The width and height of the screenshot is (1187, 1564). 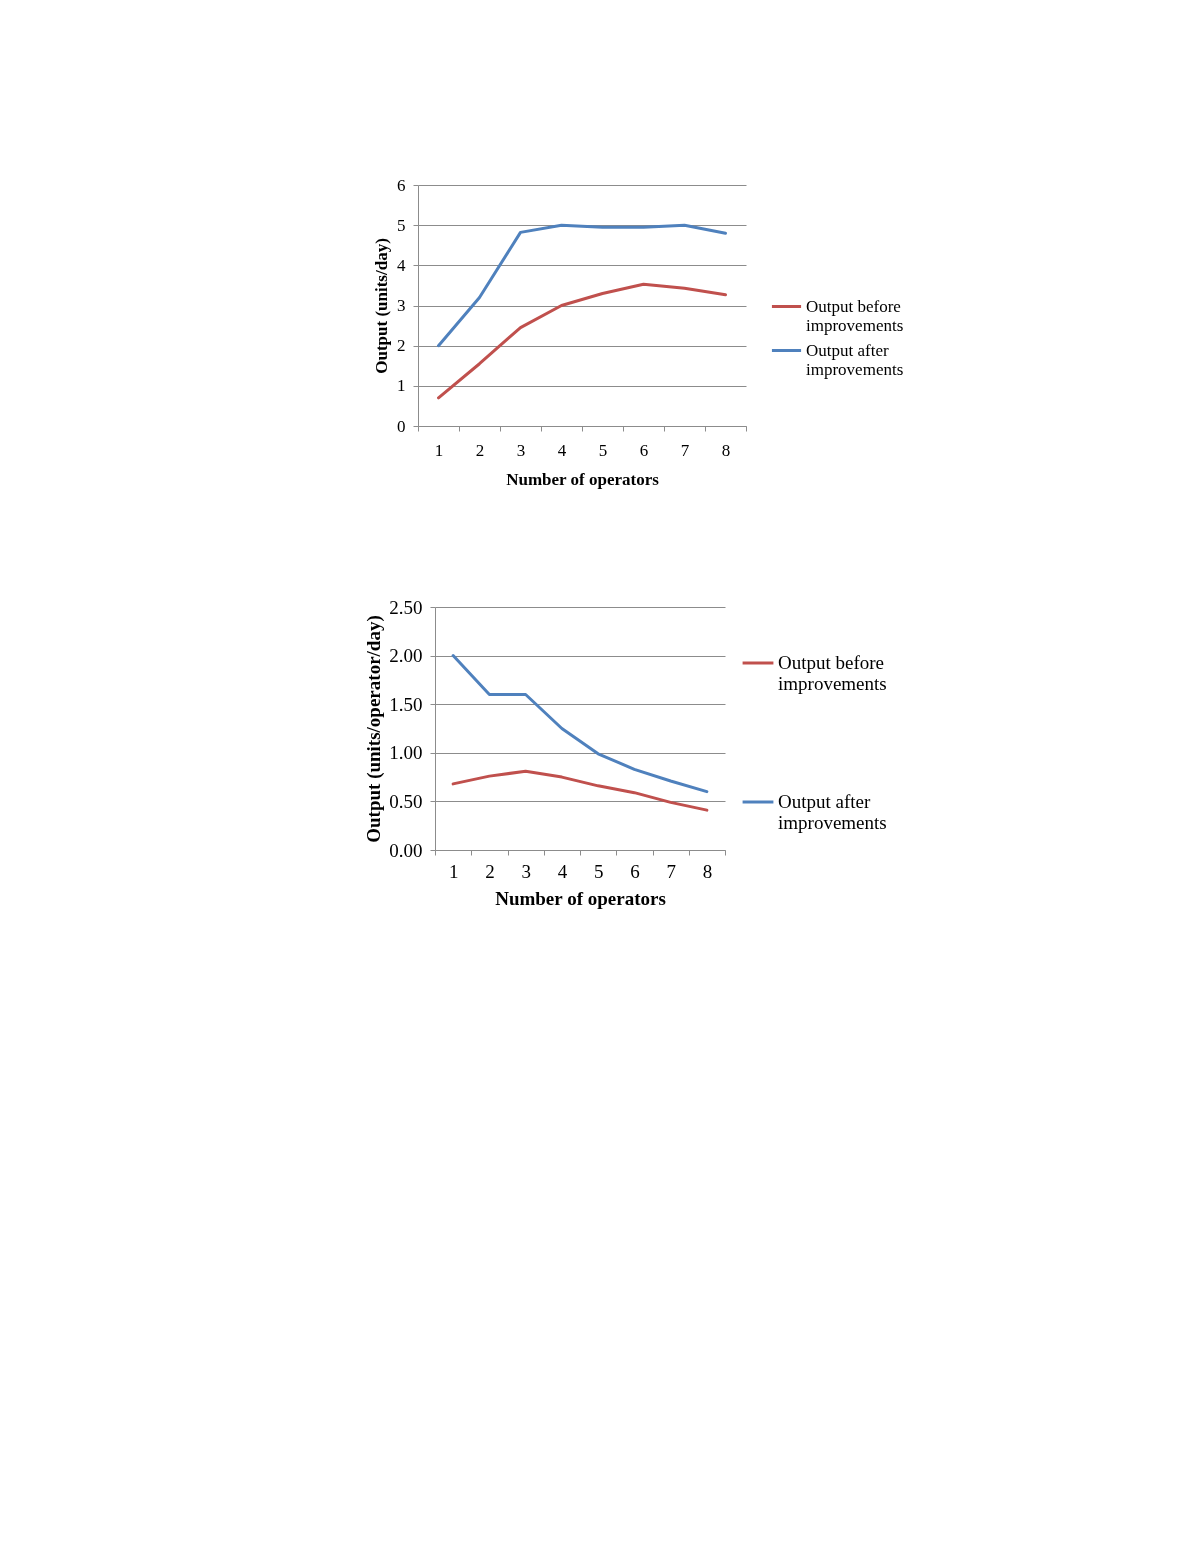 What do you see at coordinates (401, 185) in the screenshot?
I see `y-tick-label: 6` at bounding box center [401, 185].